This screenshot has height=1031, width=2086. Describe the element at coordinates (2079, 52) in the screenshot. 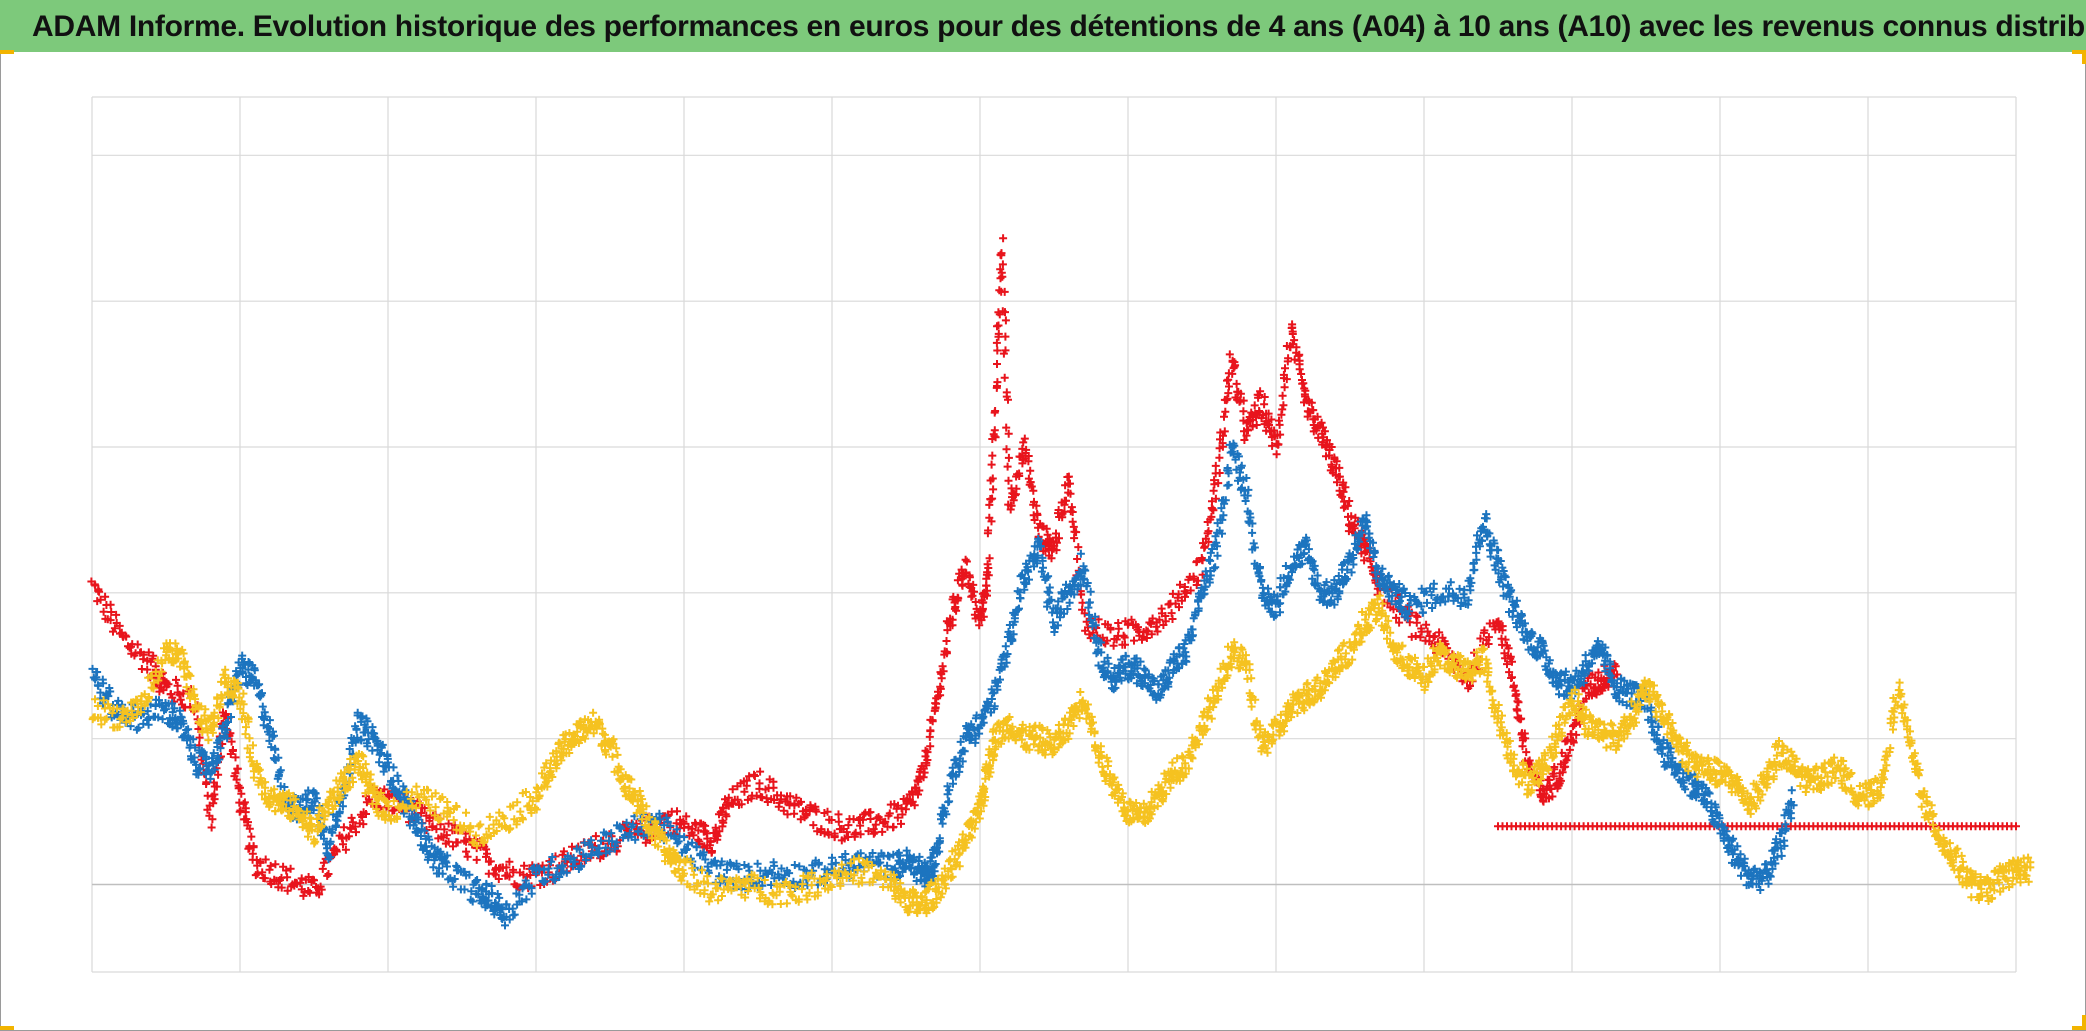

I see `corner-mark-top-right` at that location.